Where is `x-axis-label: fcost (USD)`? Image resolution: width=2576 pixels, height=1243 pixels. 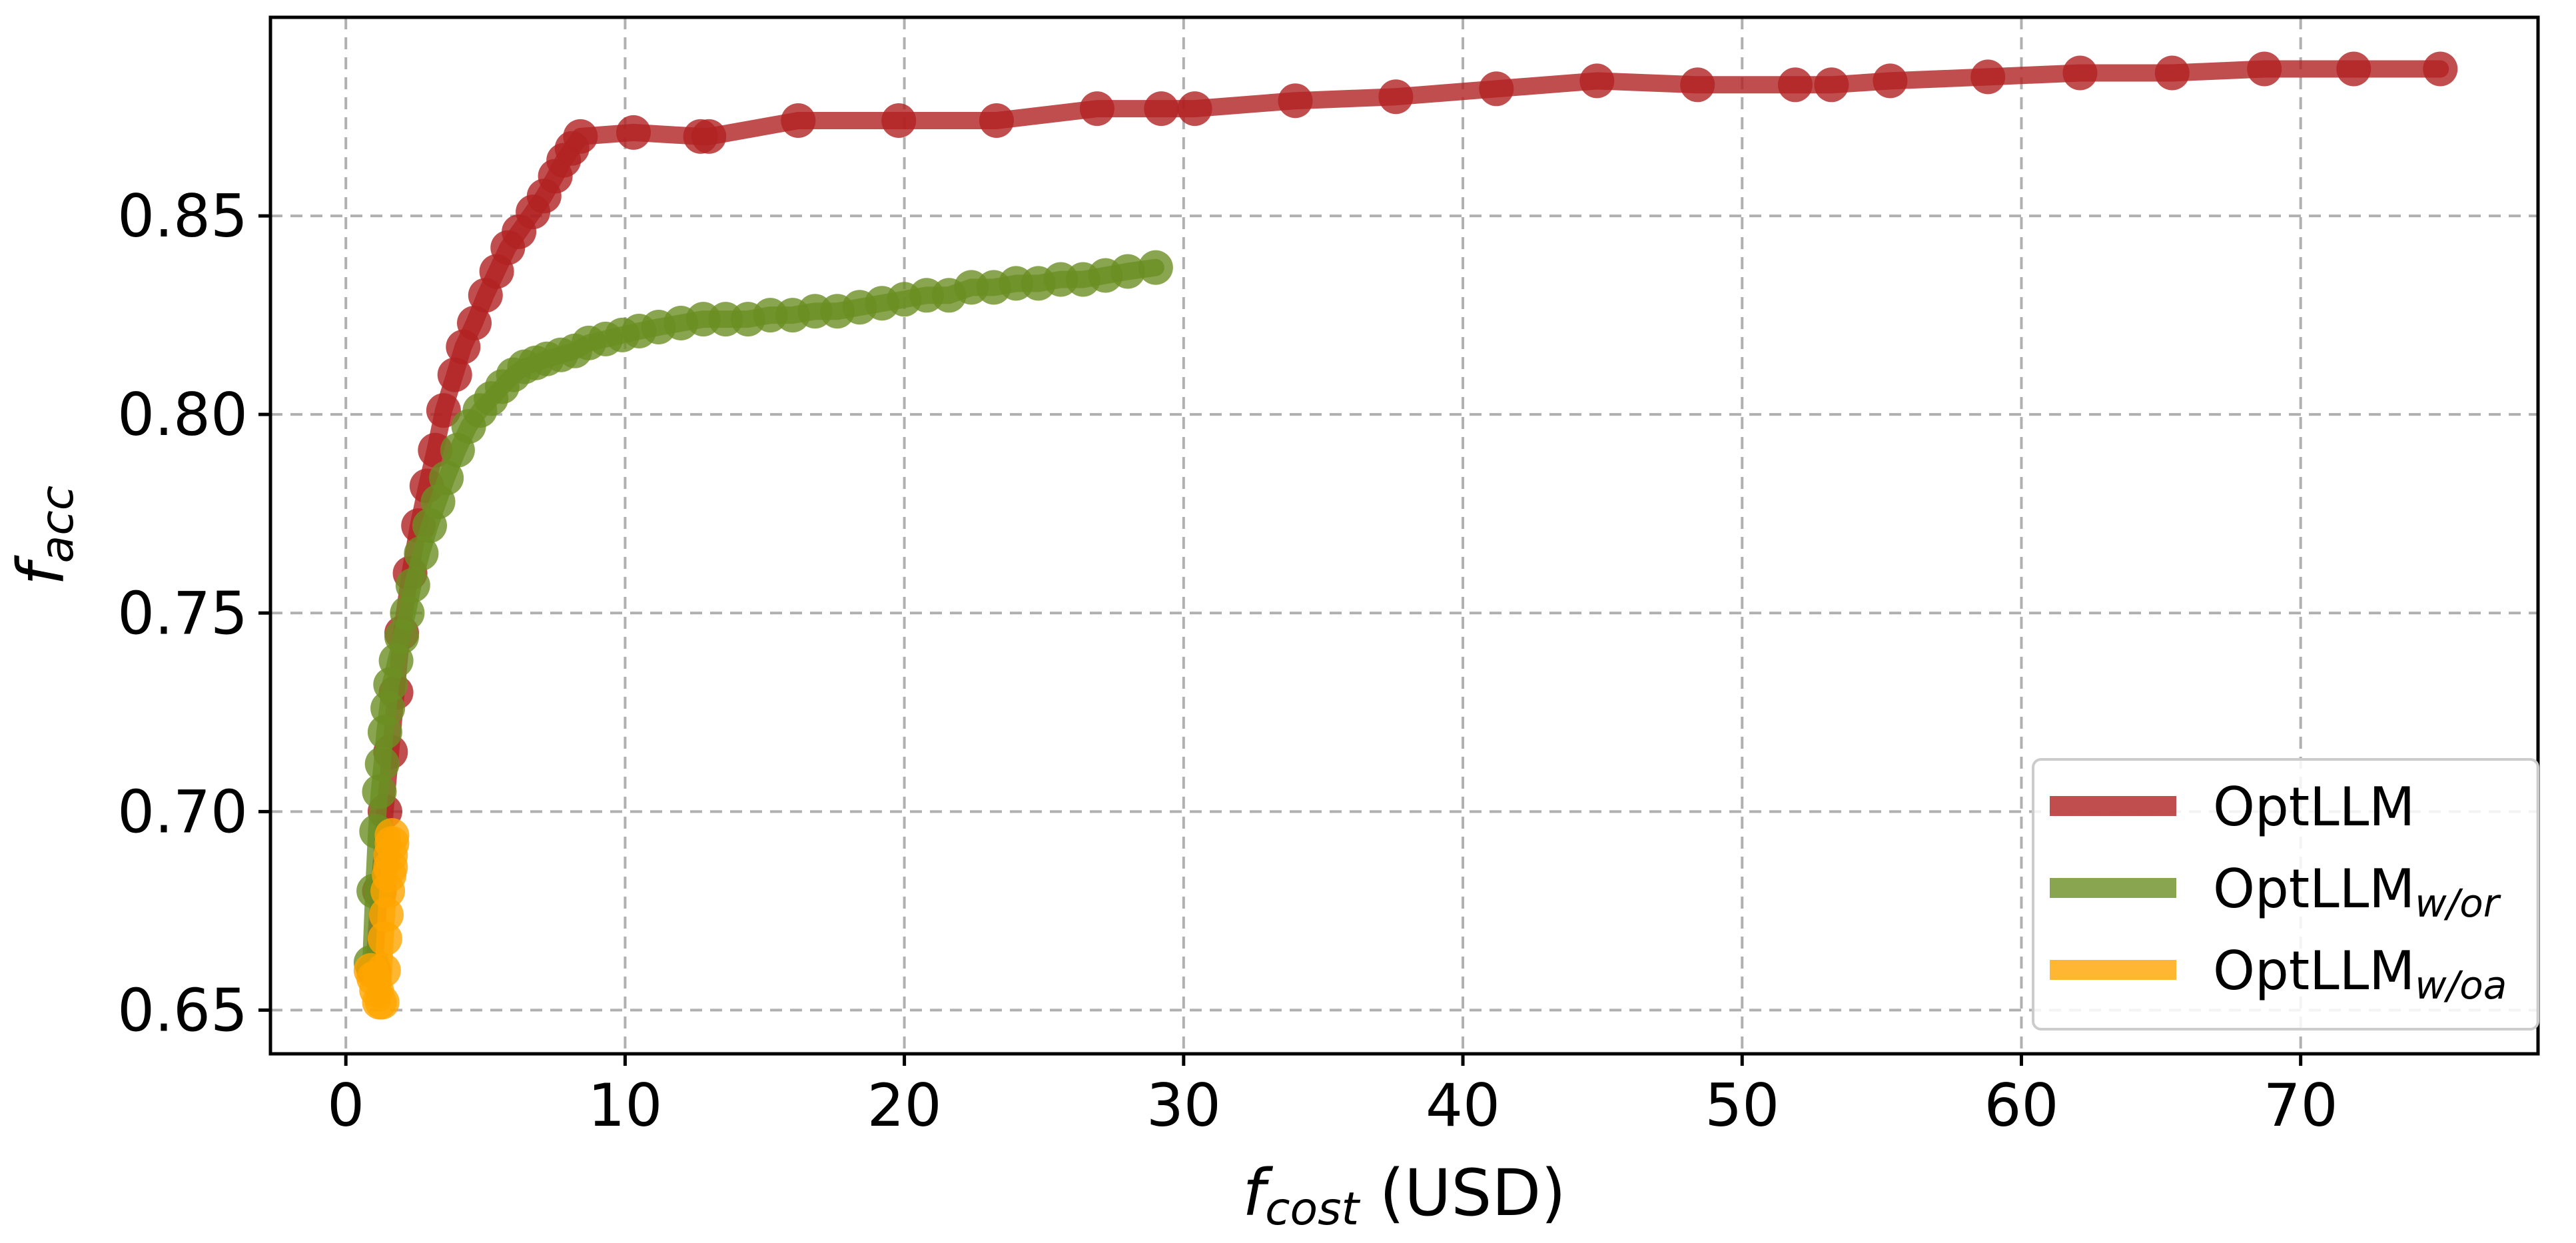 x-axis-label: fcost (USD) is located at coordinates (1404, 1196).